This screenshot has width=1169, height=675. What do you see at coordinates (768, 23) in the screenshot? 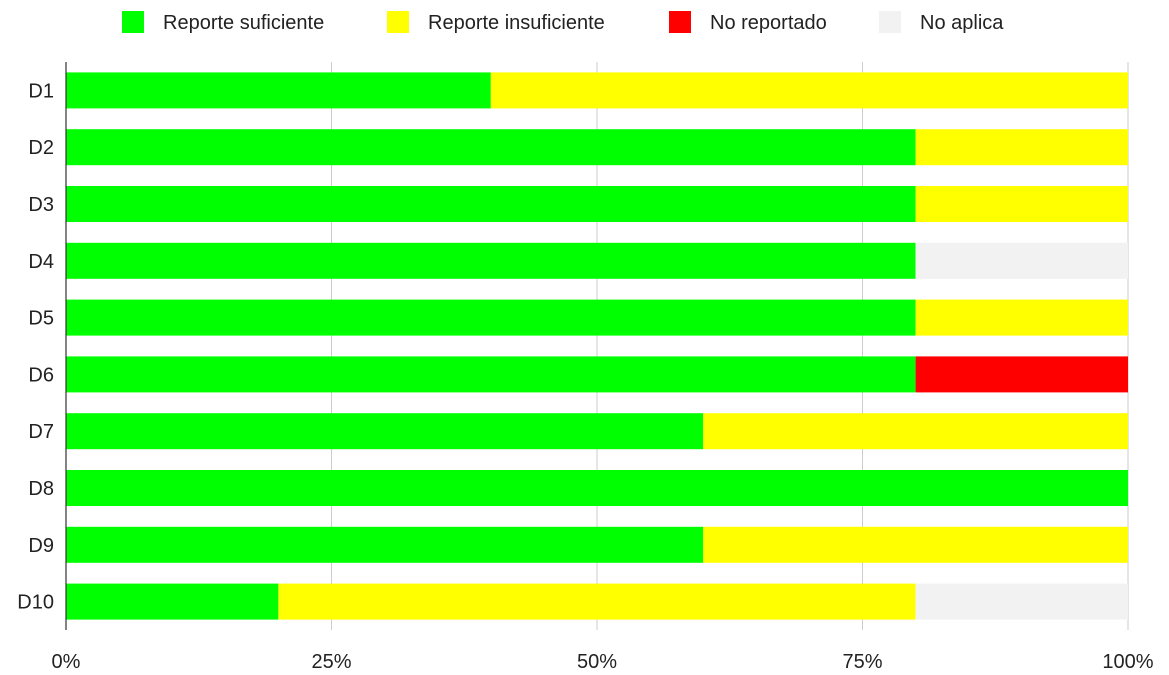
I see `legend-label: No reportado` at bounding box center [768, 23].